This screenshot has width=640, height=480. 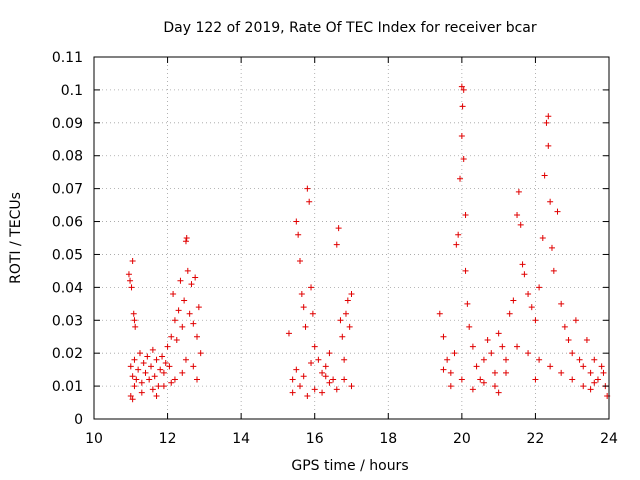 I want to click on y-tick-label: 0.04, so click(x=67, y=288).